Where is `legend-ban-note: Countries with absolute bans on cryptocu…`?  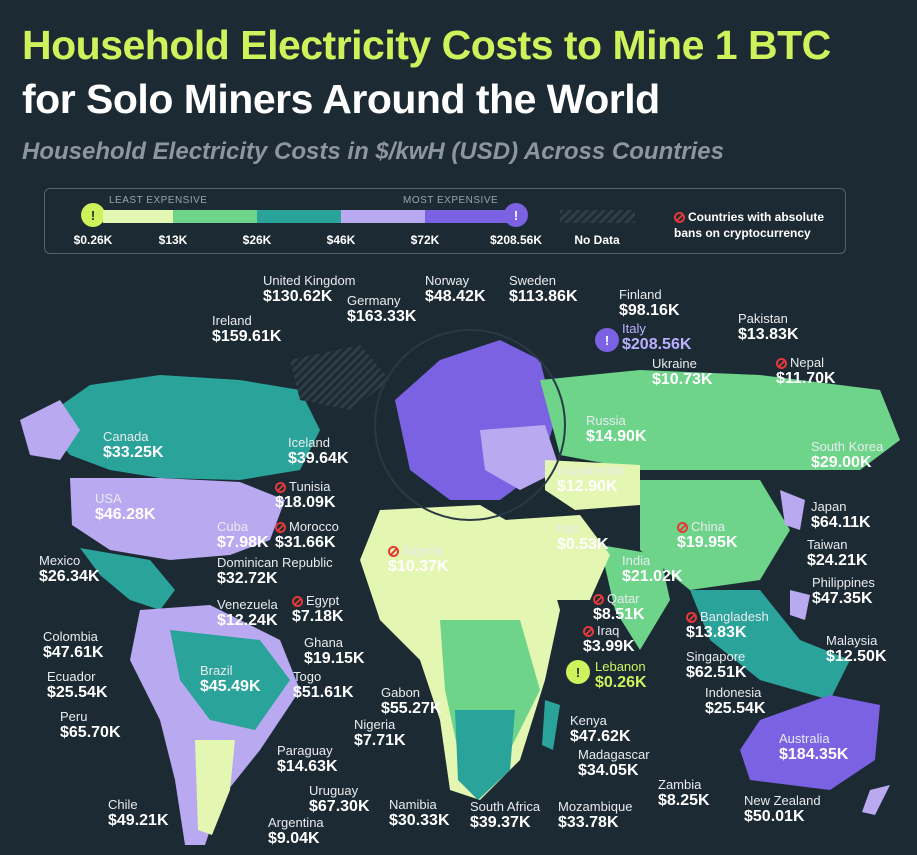
legend-ban-note: Countries with absolute bans on cryptocu… is located at coordinates (749, 225).